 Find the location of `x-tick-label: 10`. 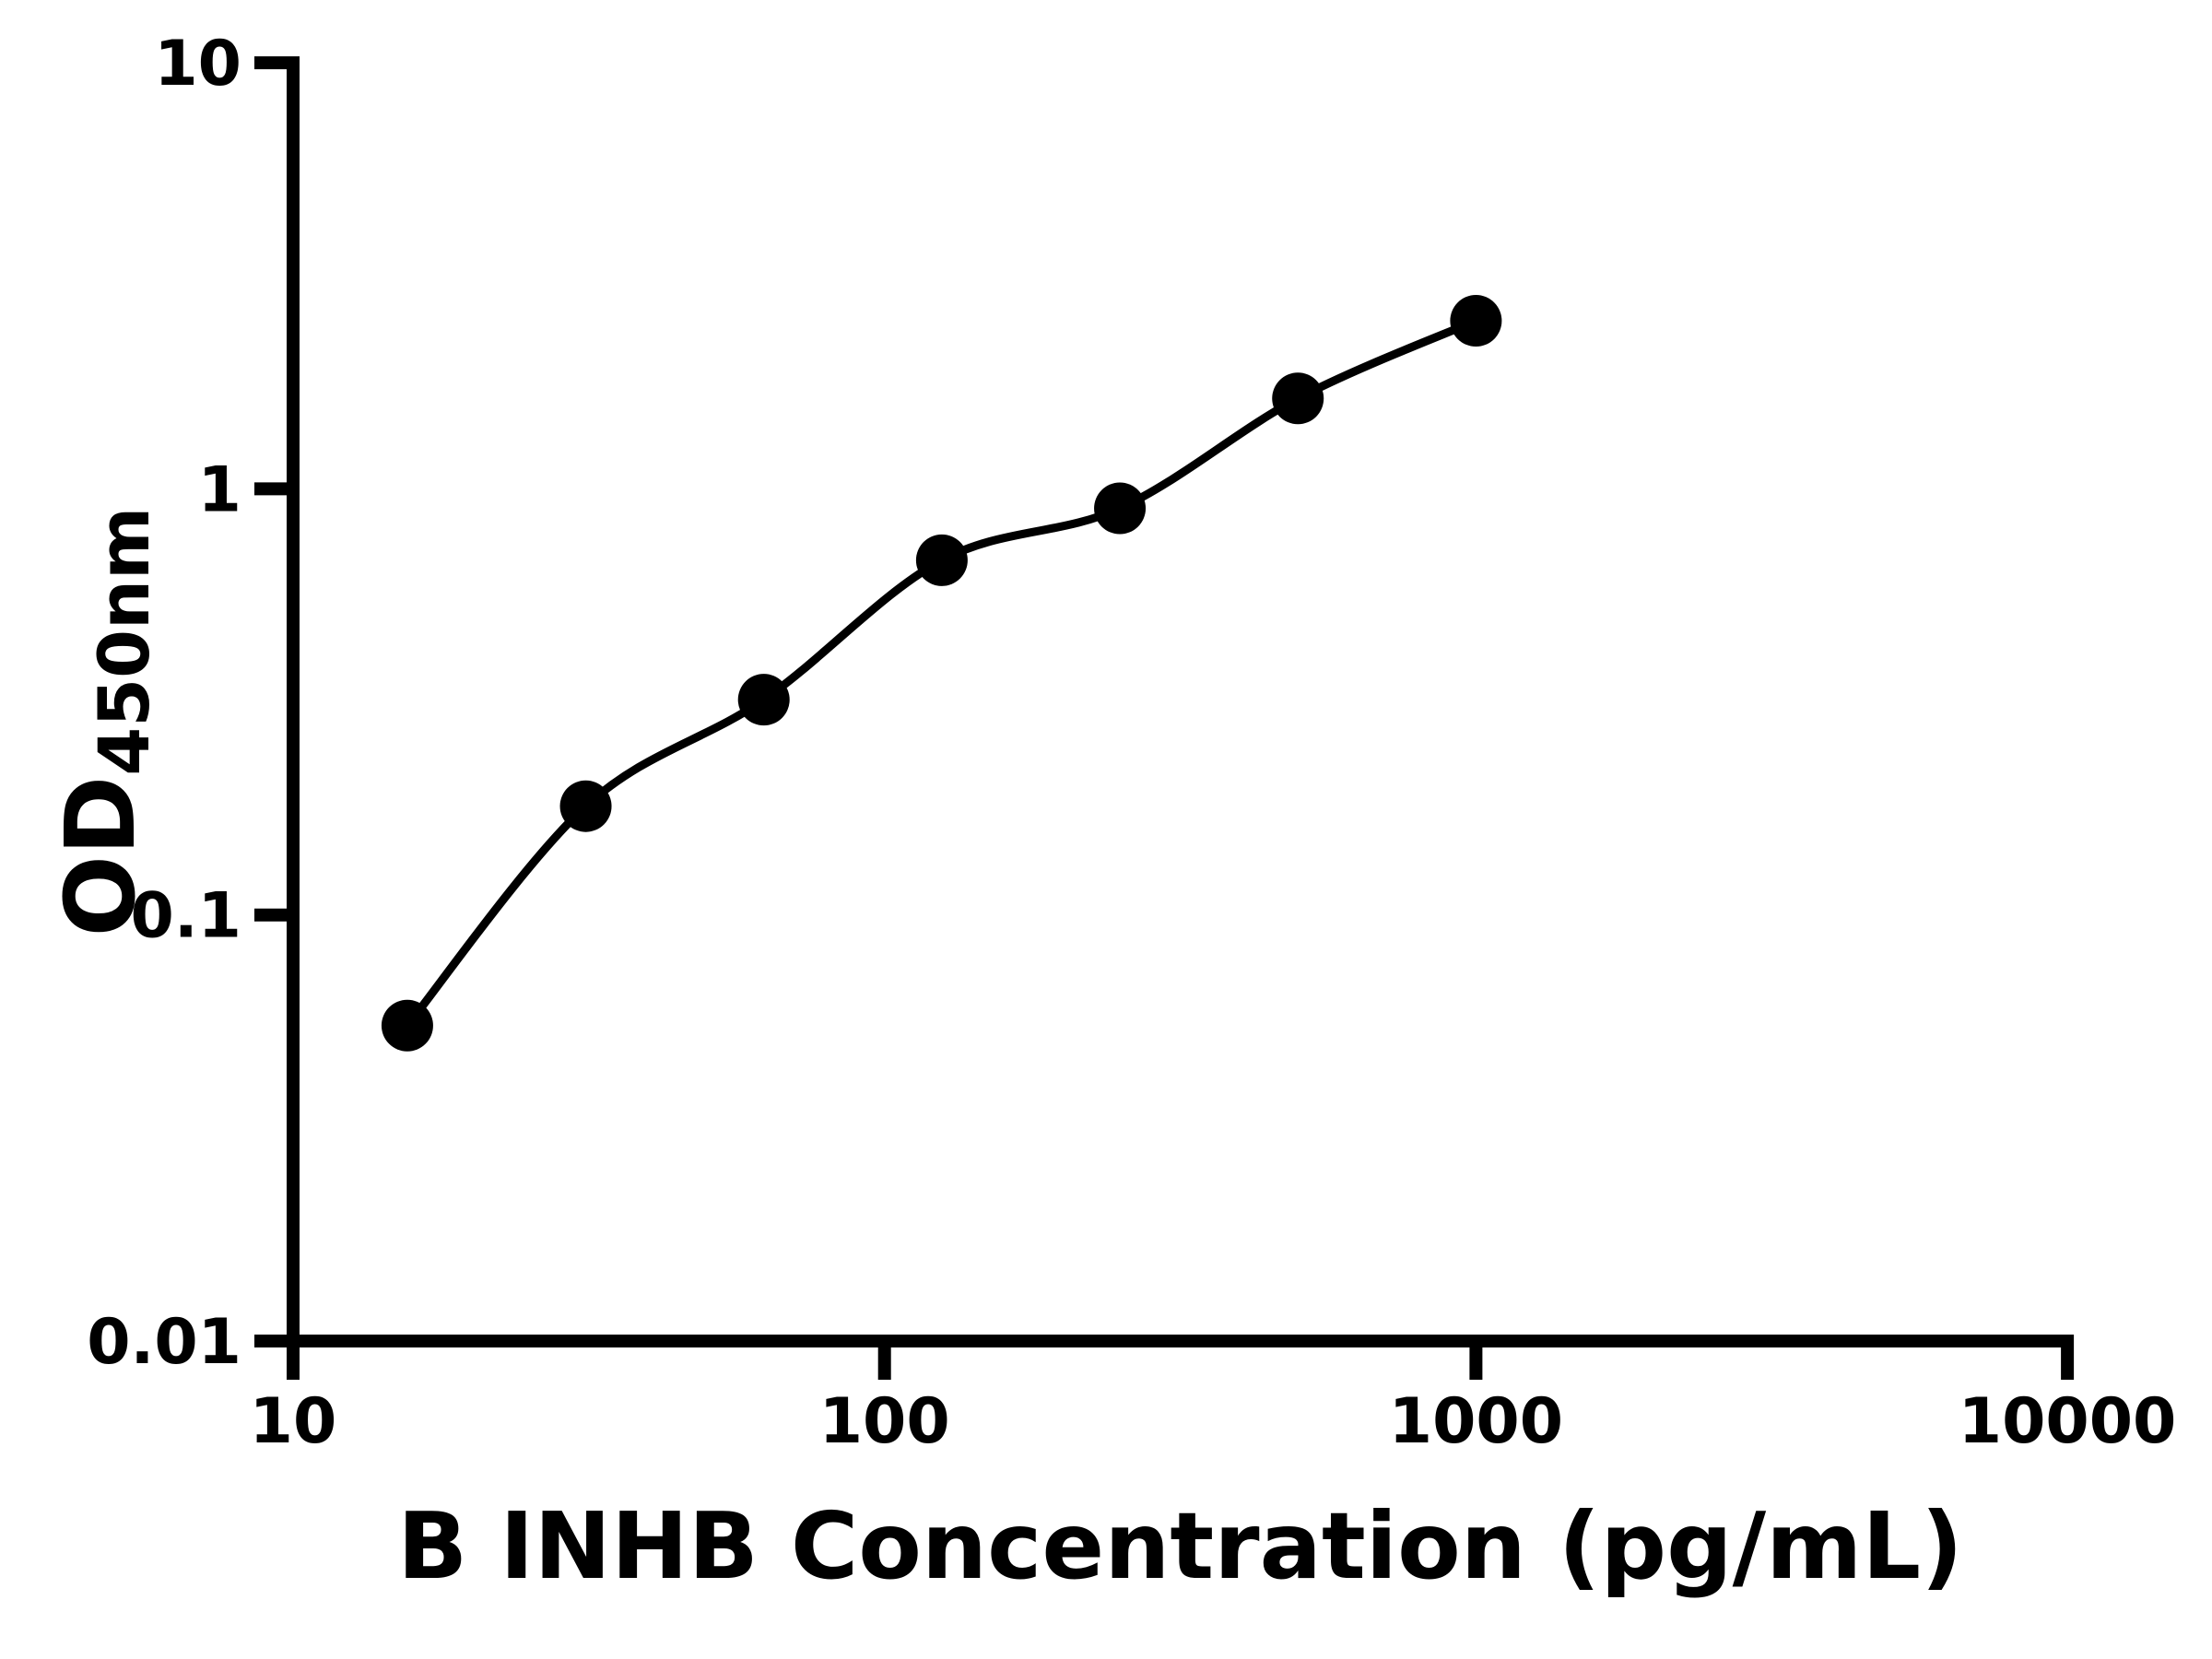

x-tick-label: 10 is located at coordinates (293, 1421).